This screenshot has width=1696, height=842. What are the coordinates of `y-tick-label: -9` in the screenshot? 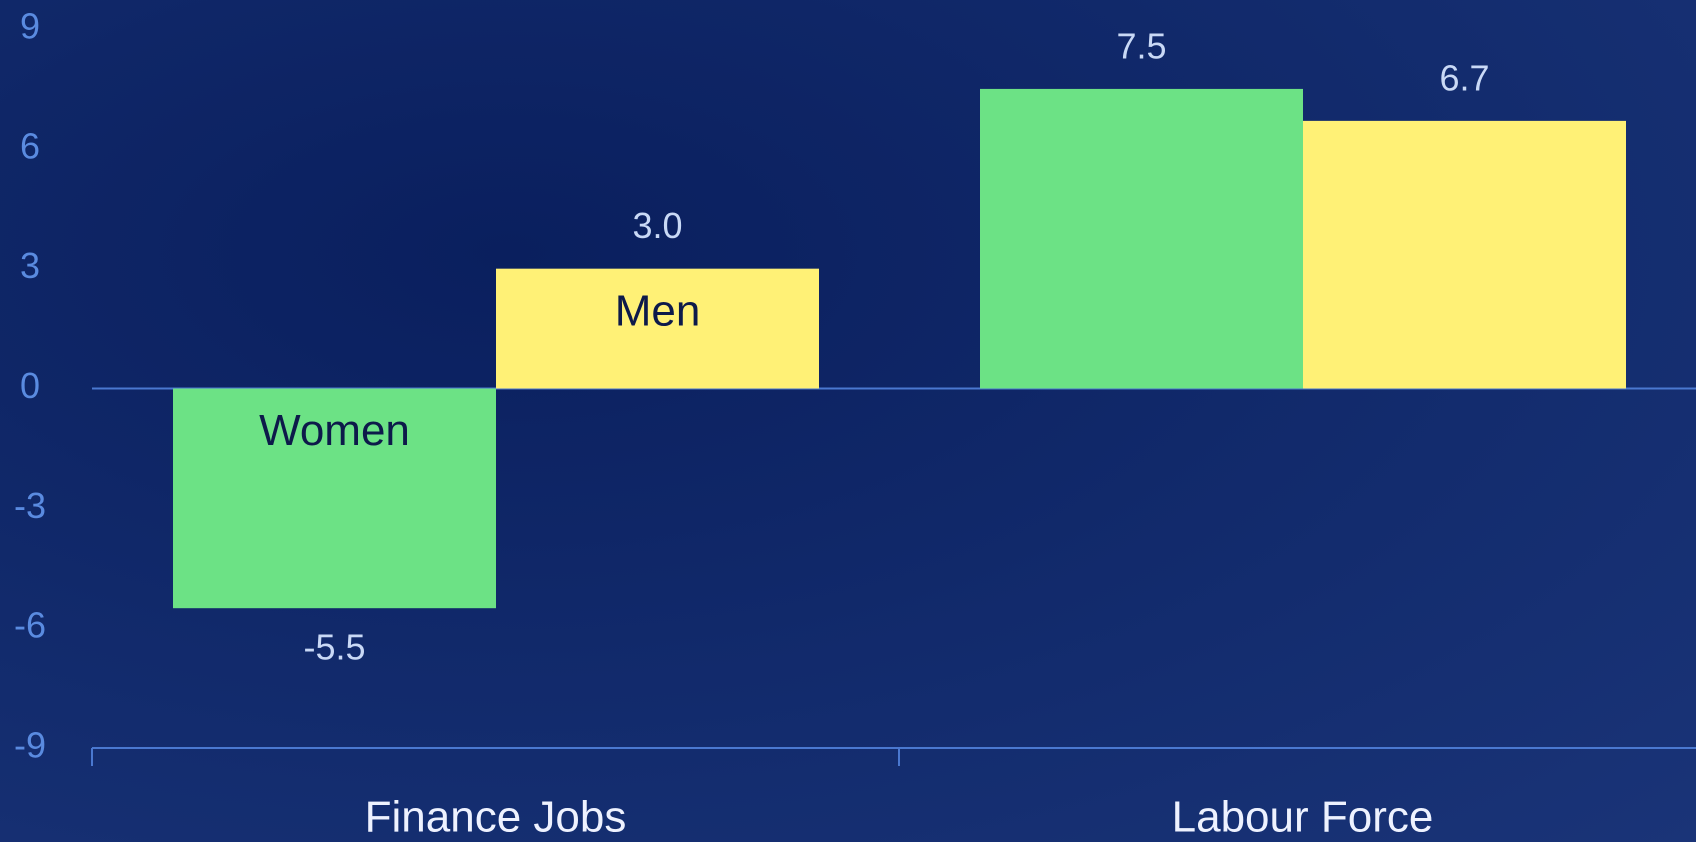 It's located at (30, 745).